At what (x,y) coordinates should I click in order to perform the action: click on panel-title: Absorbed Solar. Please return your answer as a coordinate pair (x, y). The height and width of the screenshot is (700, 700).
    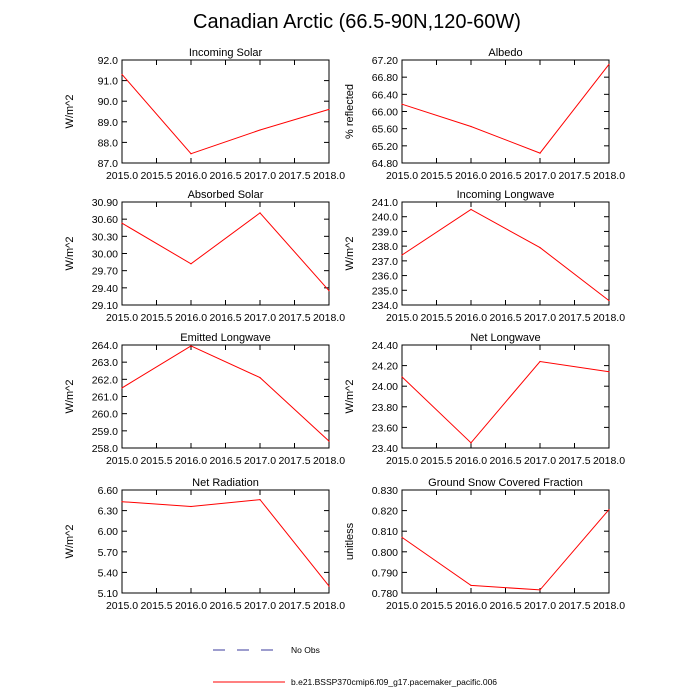
    Looking at the image, I should click on (226, 195).